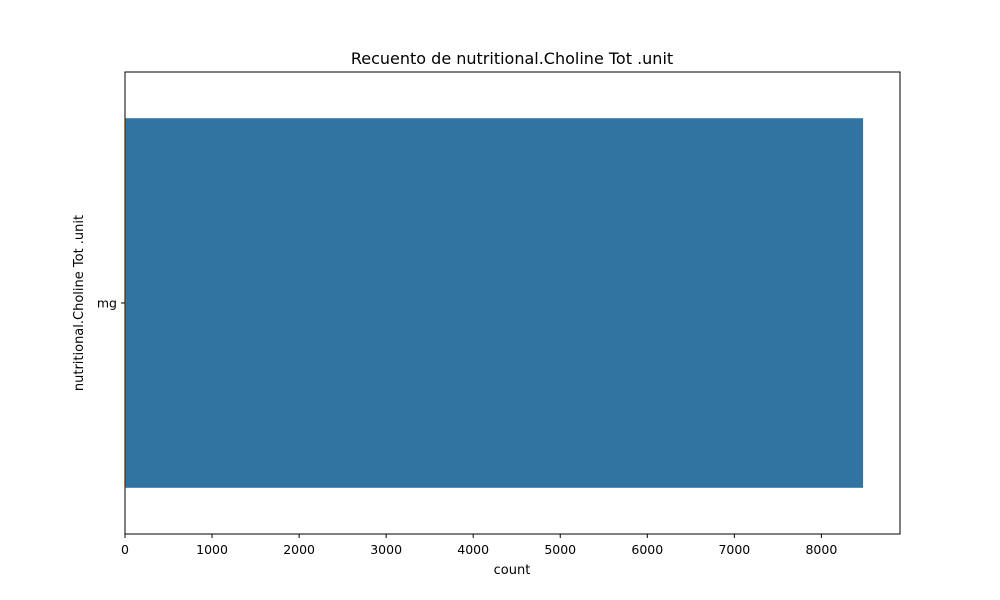 This screenshot has height=600, width=1000. I want to click on y-axis-ticks: mg, so click(111, 303).